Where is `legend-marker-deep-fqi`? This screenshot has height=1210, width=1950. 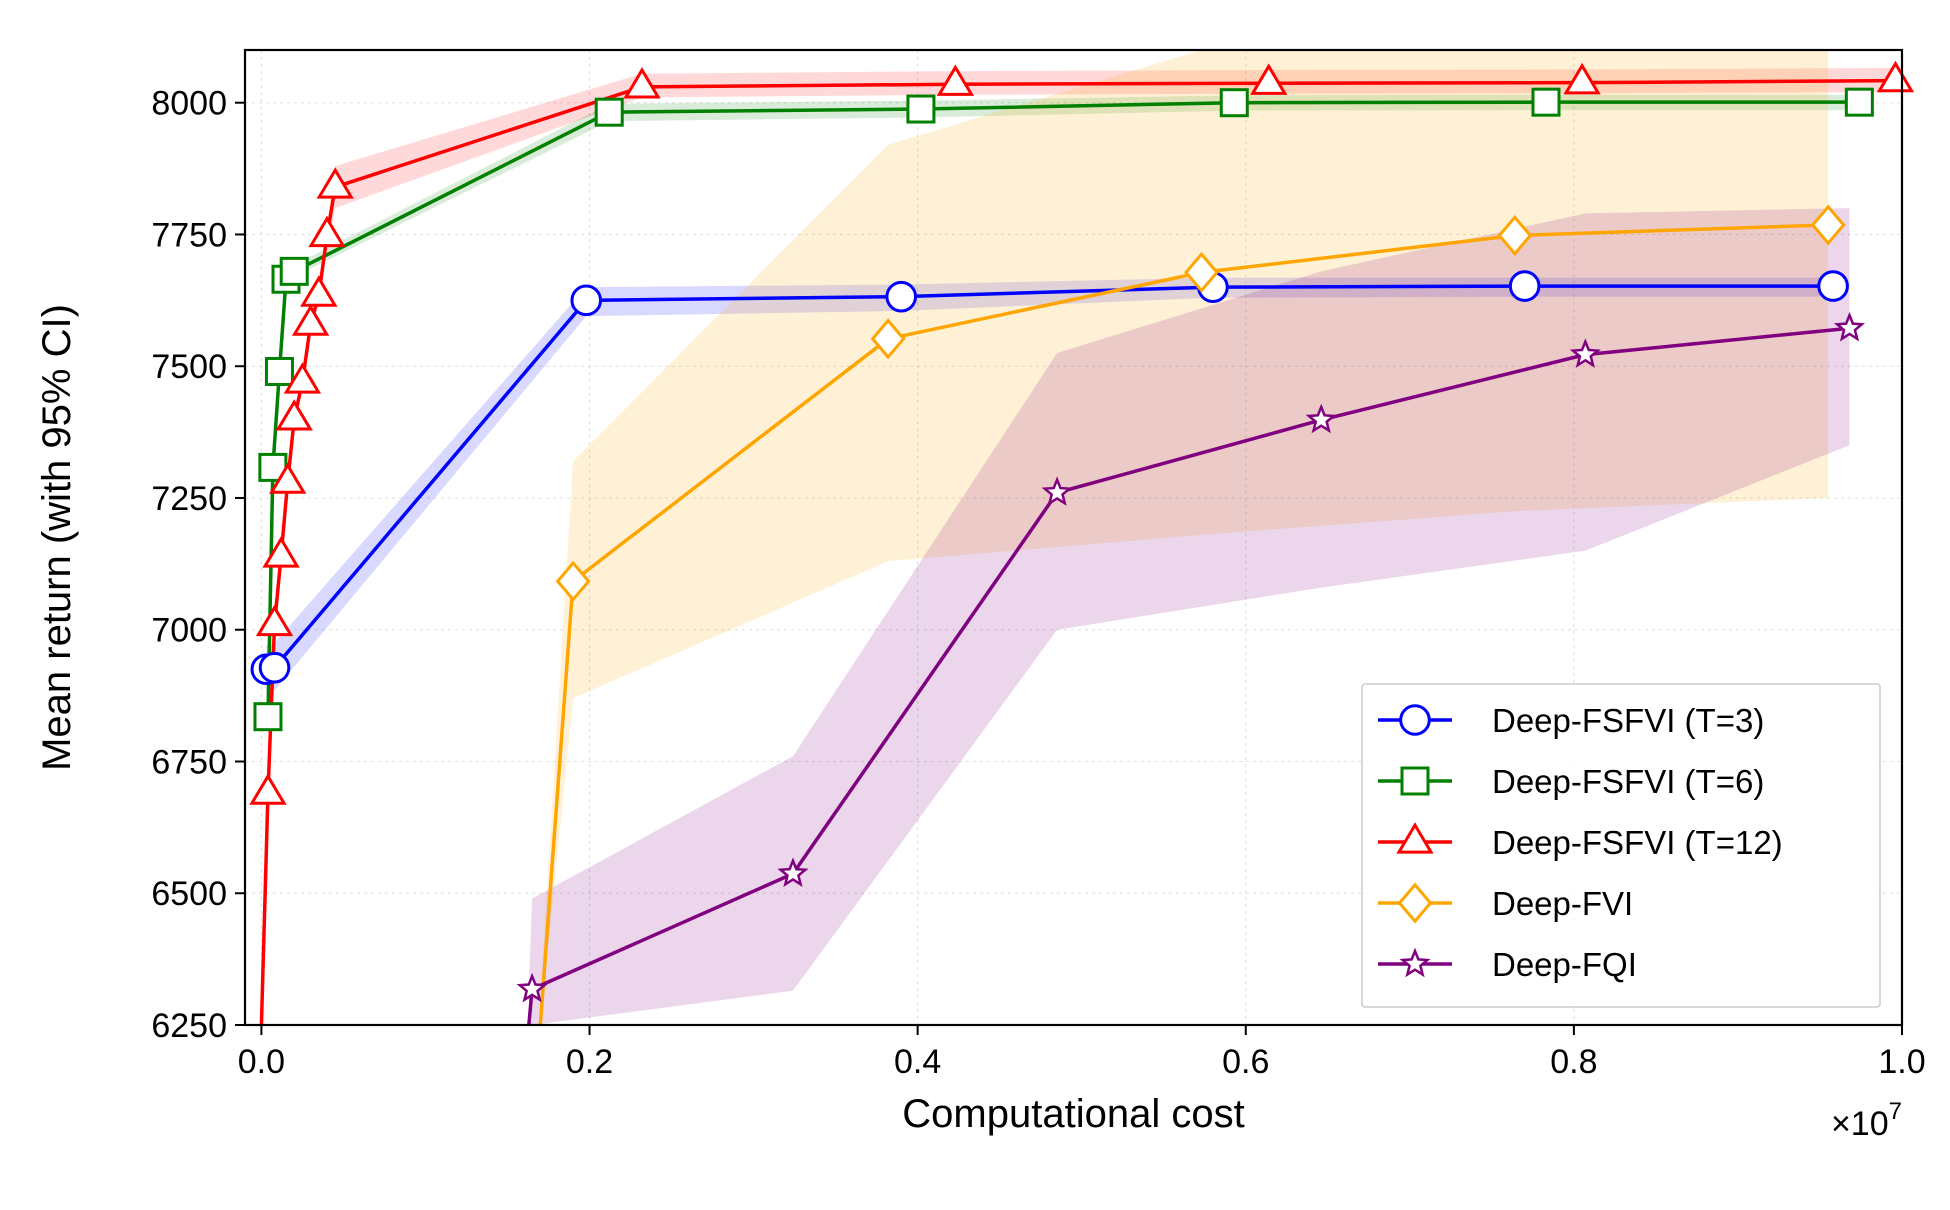 legend-marker-deep-fqi is located at coordinates (1415, 962).